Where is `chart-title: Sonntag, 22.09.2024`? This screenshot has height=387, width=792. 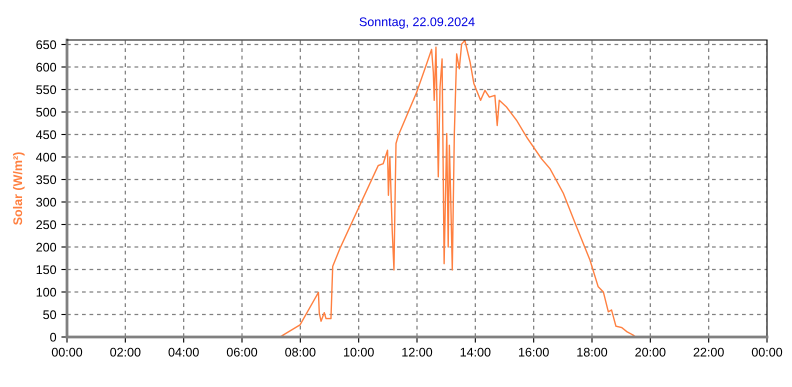
chart-title: Sonntag, 22.09.2024 is located at coordinates (417, 23).